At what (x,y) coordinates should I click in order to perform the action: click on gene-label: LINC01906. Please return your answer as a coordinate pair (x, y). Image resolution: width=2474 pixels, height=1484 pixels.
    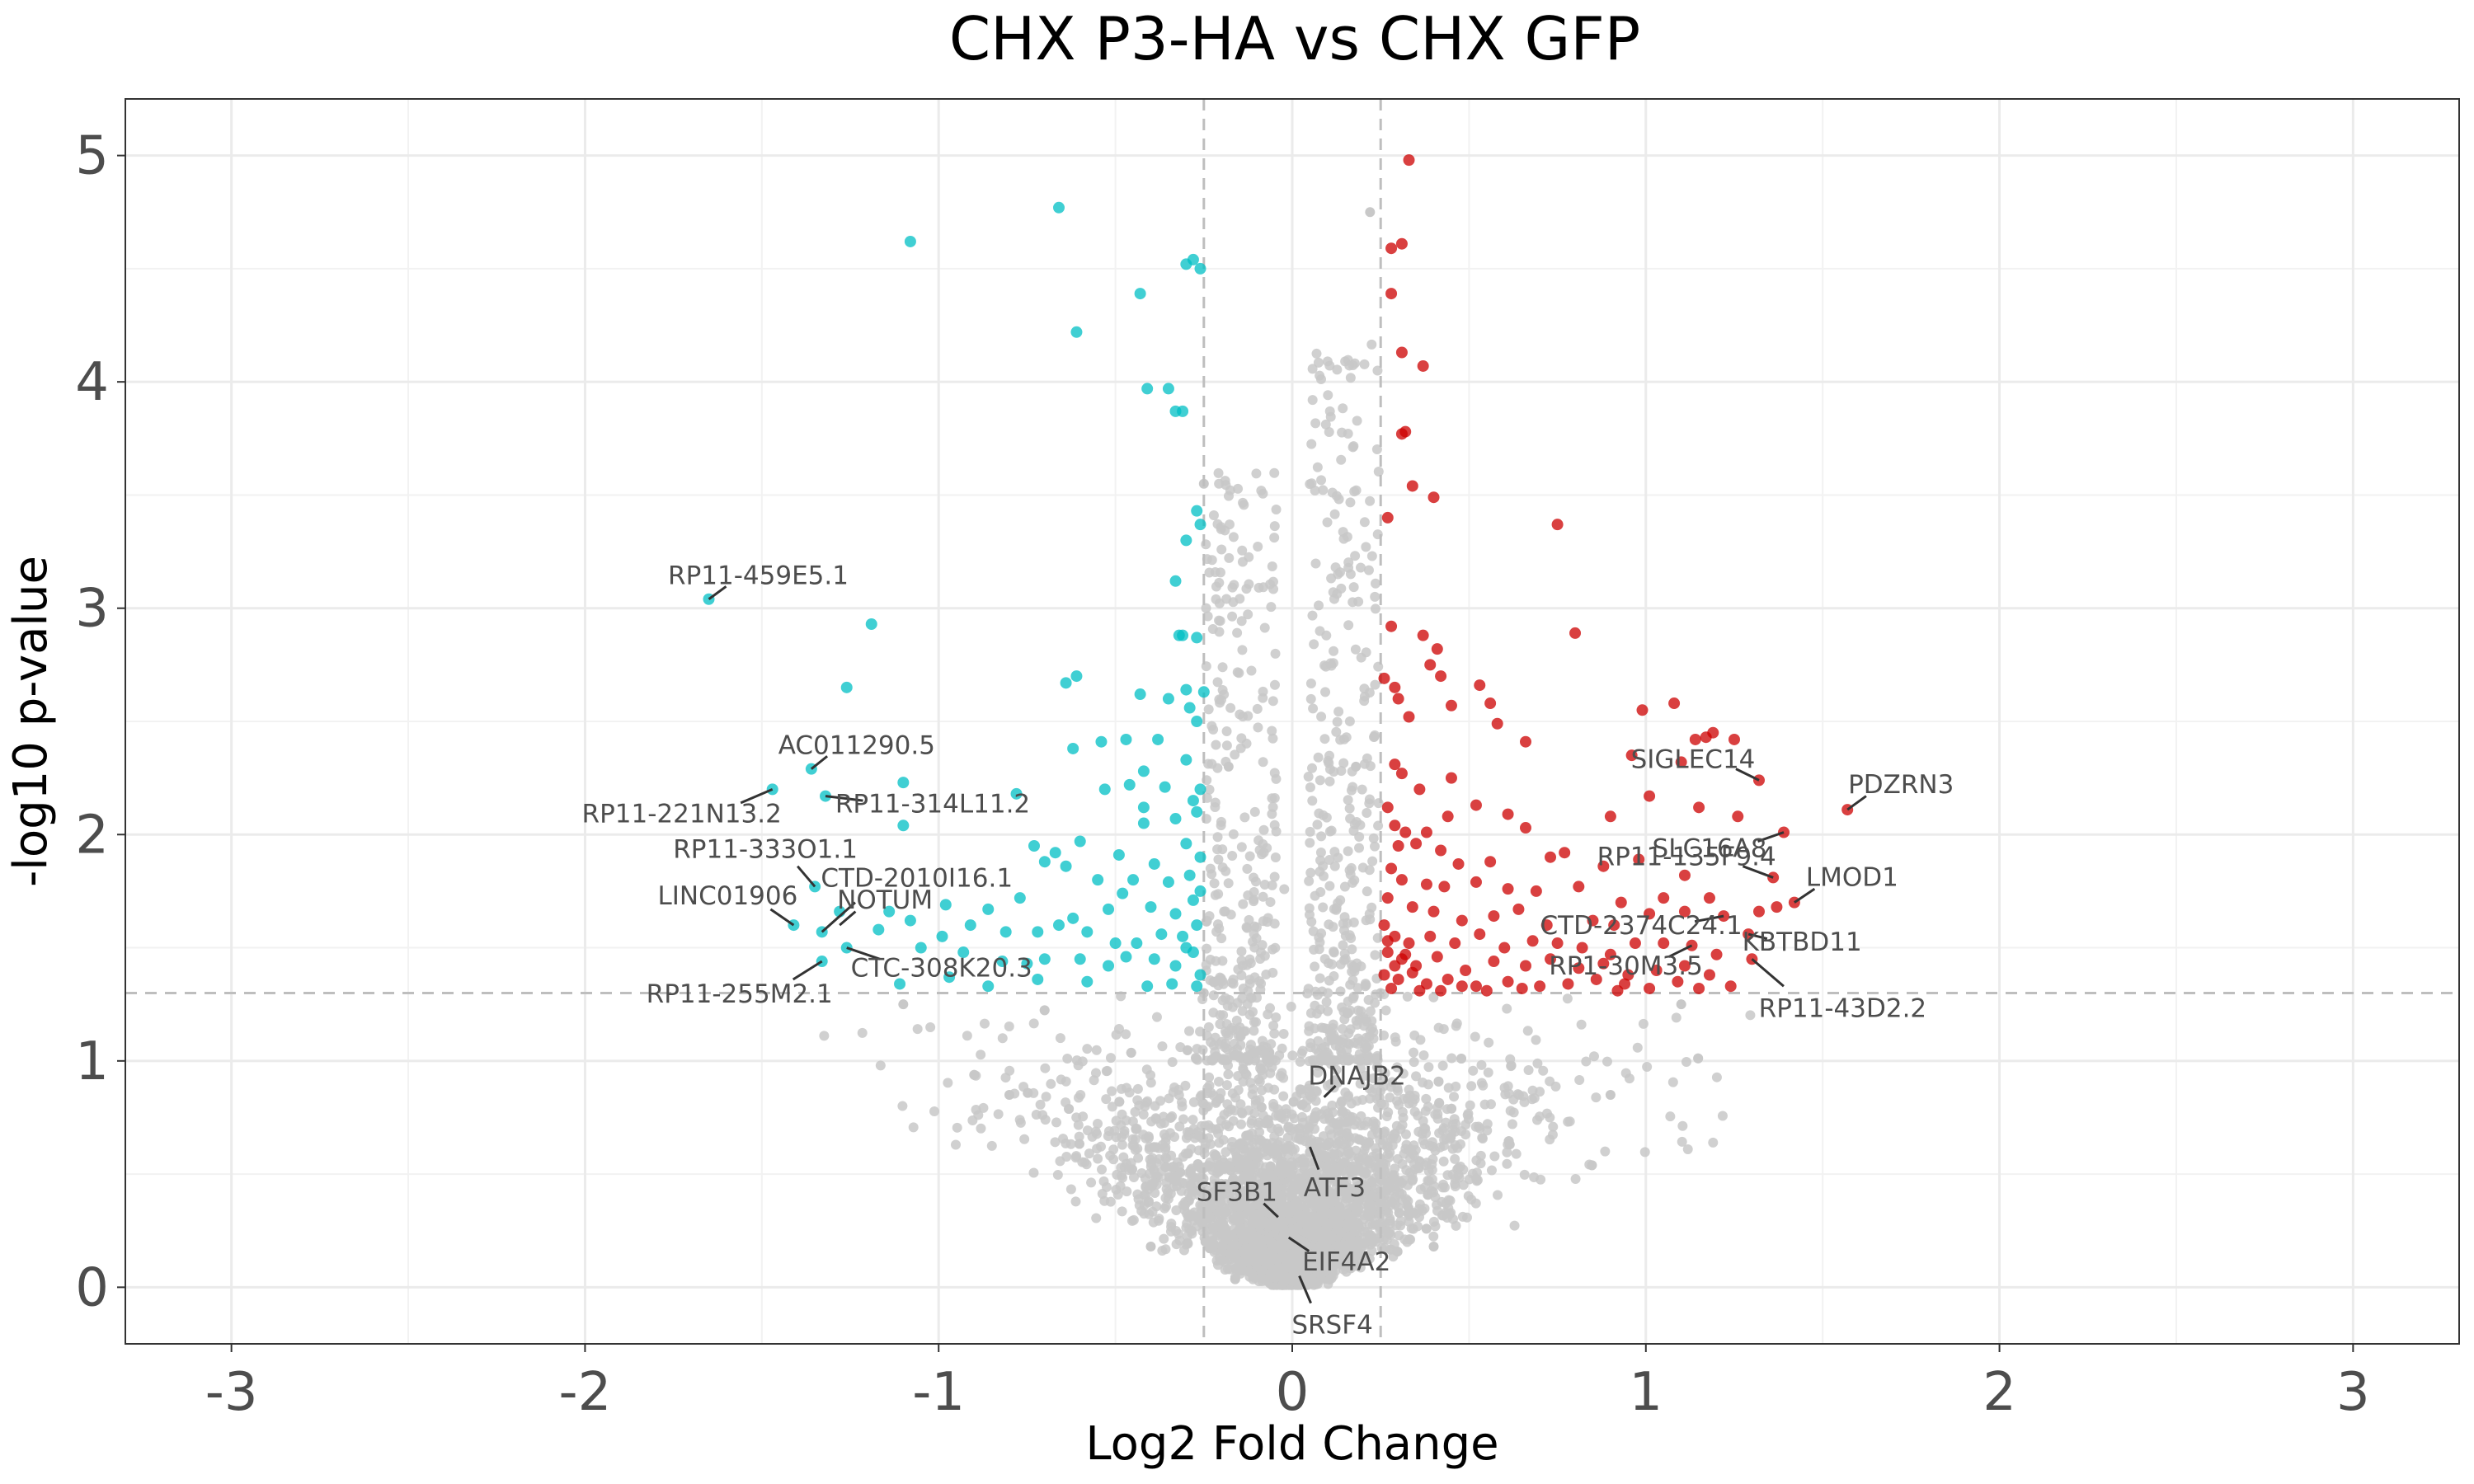
    Looking at the image, I should click on (727, 896).